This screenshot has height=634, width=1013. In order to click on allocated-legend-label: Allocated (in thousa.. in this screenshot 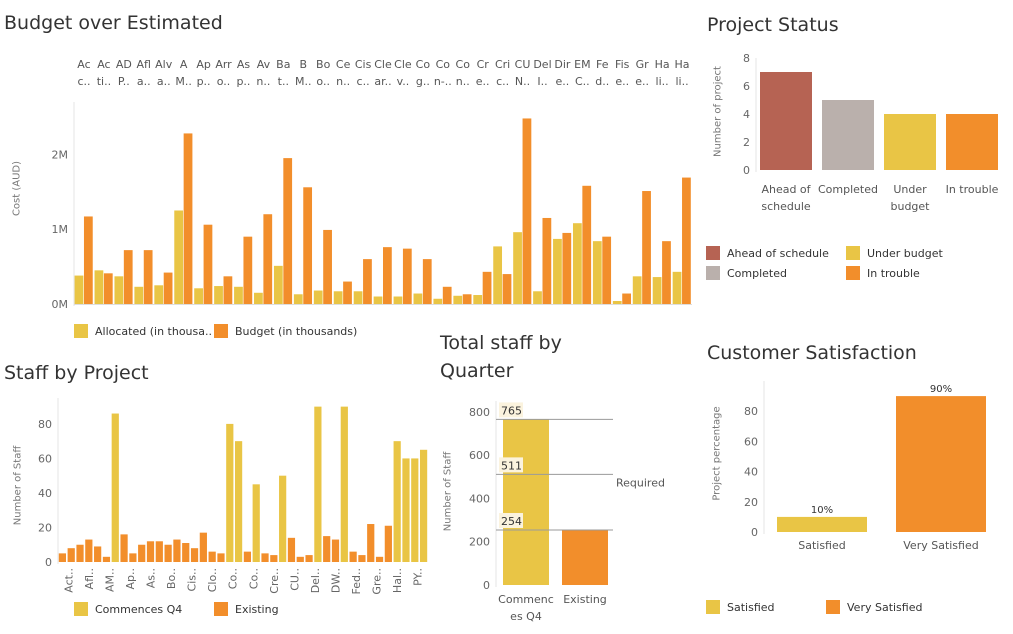, I will do `click(153, 331)`.